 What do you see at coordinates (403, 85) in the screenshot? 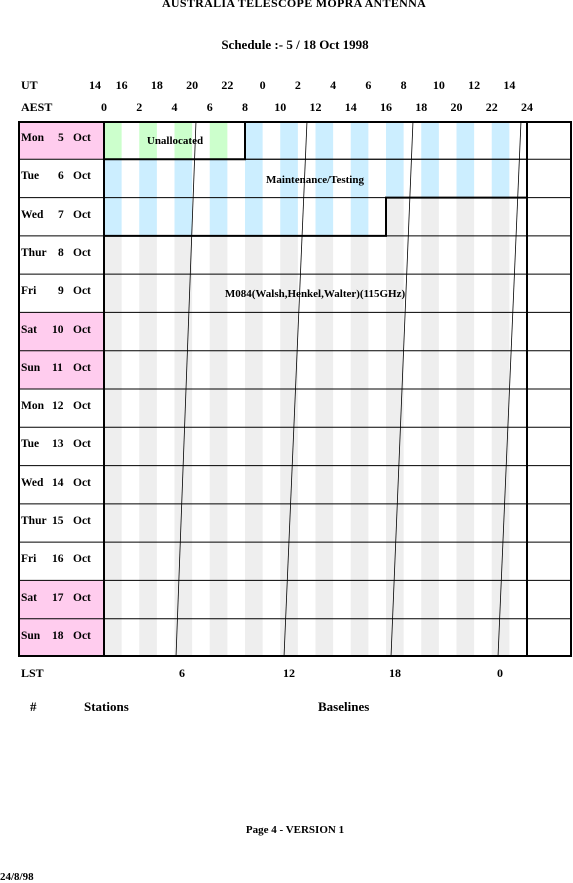
I see `ut-tick: 8` at bounding box center [403, 85].